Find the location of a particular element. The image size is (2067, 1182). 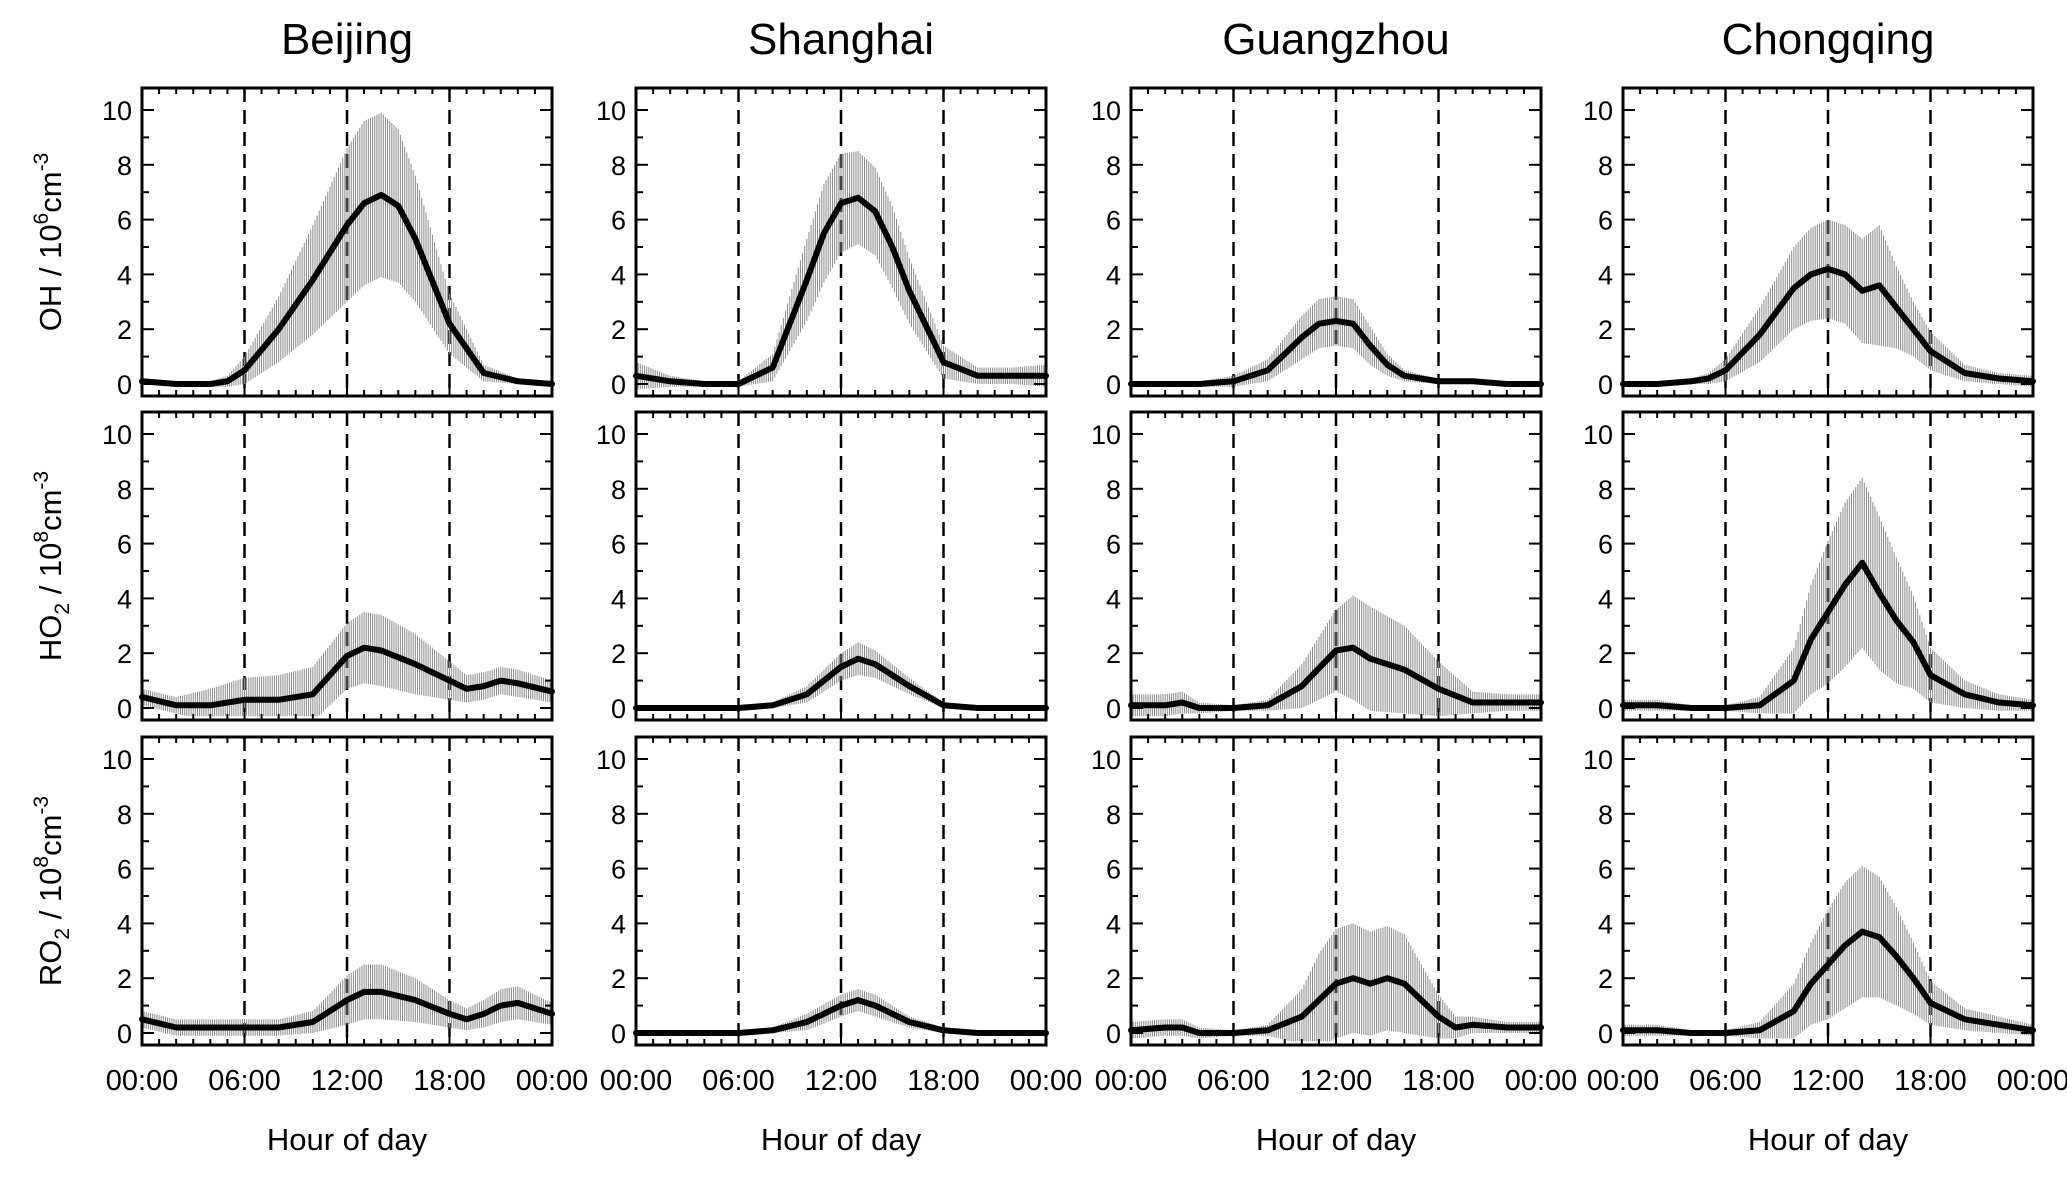

panel-shanghai-oh: 0 2 4 6 8 10 is located at coordinates (822, 243).